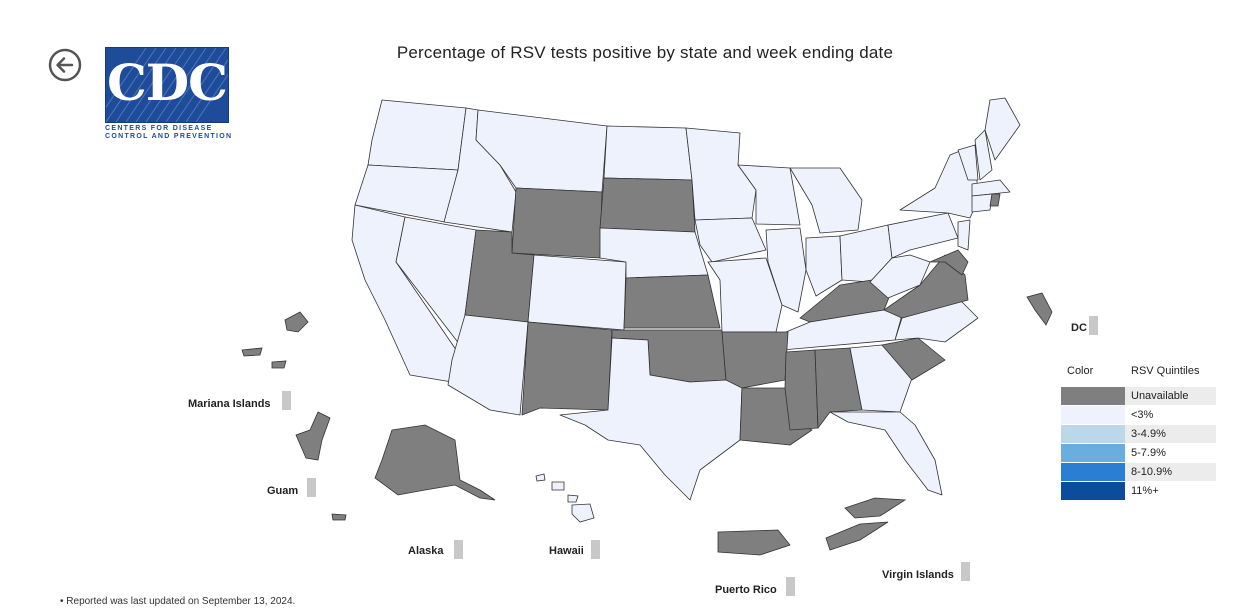  What do you see at coordinates (886, 453) in the screenshot?
I see `state-florida` at bounding box center [886, 453].